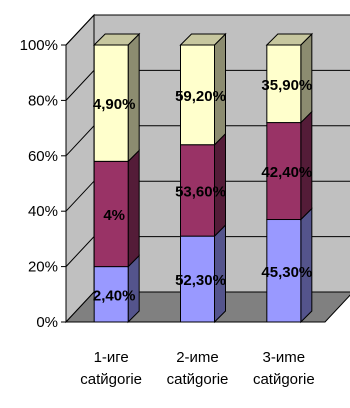 The image size is (350, 408). What do you see at coordinates (207, 30) in the screenshot?
I see `gridline` at bounding box center [207, 30].